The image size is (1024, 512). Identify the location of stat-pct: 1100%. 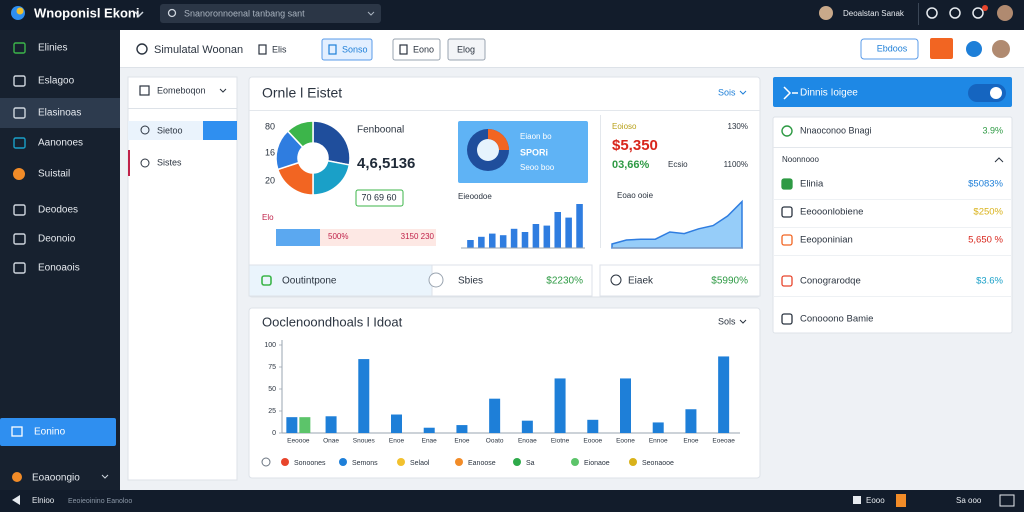
(736, 164).